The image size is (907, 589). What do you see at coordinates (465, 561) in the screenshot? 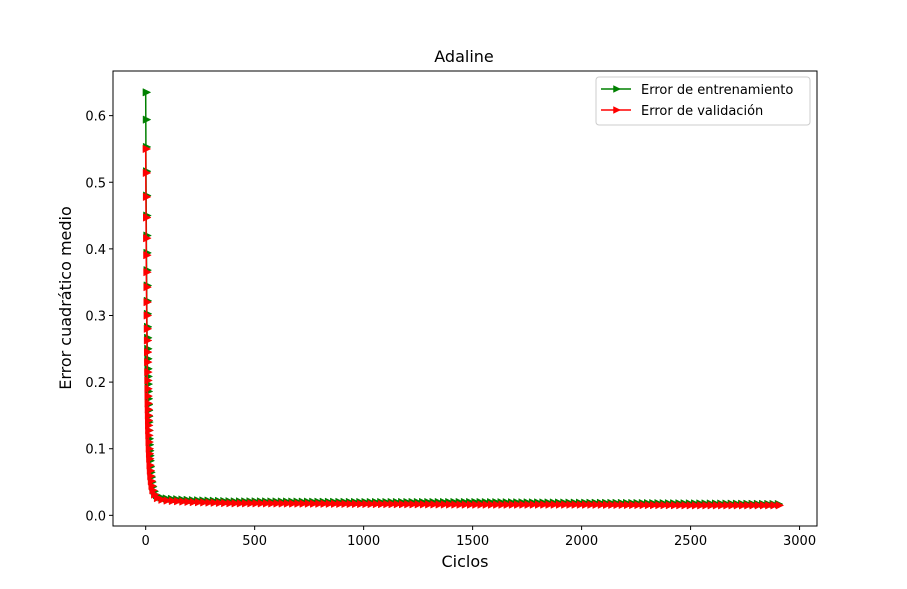
I see `x-axis-title: Ciclos` at bounding box center [465, 561].